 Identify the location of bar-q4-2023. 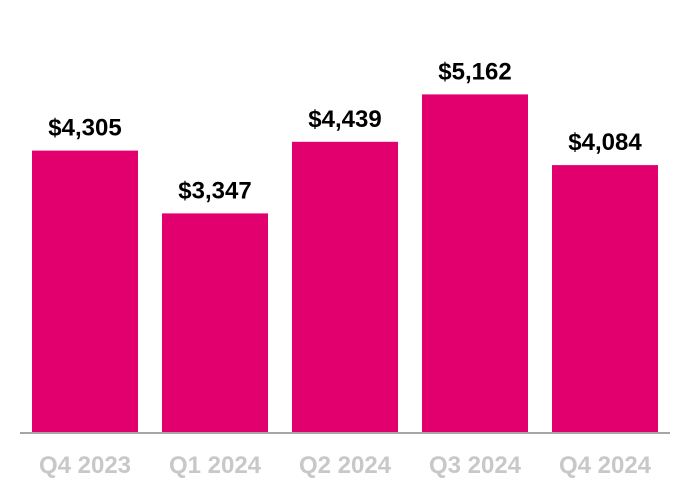
(85, 291).